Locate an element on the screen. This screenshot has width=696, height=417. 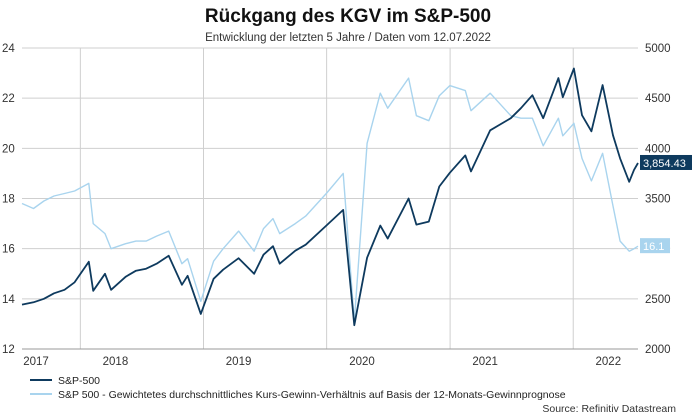
left-tick-label: 14 is located at coordinates (8, 300).